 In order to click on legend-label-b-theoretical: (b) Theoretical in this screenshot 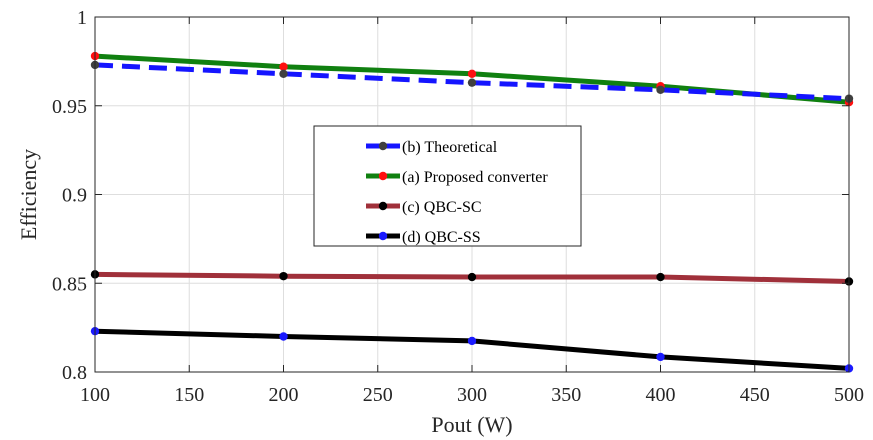, I will do `click(450, 147)`.